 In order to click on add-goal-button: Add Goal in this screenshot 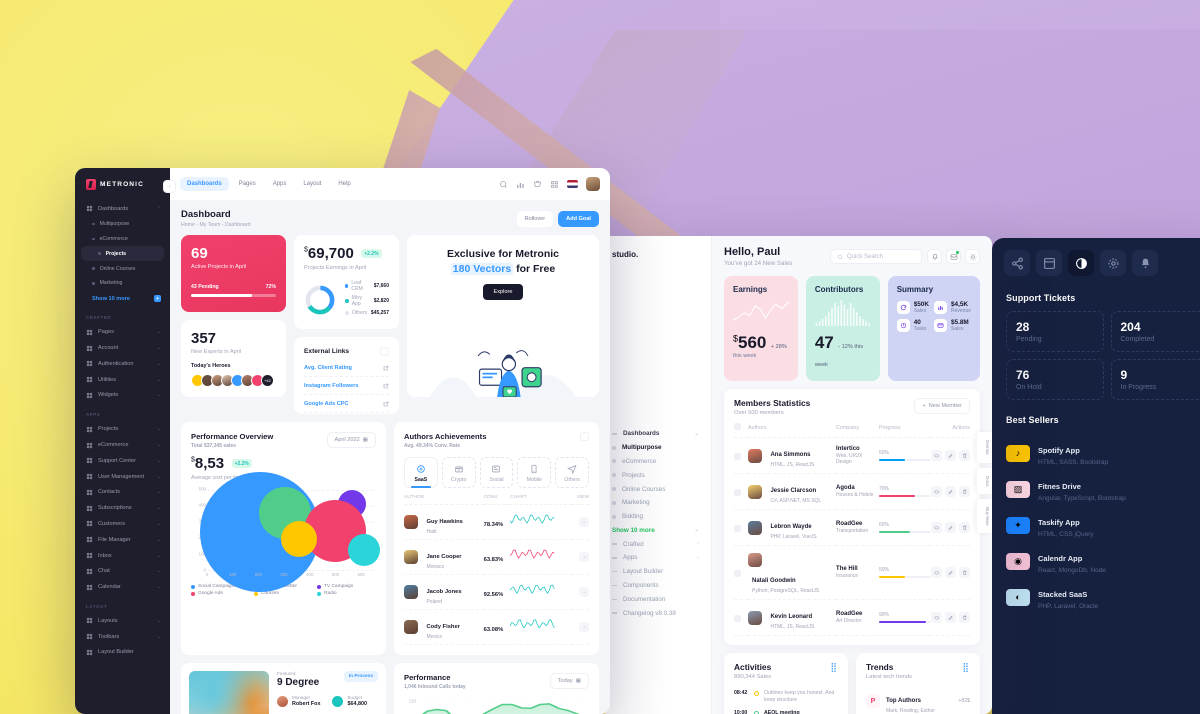, I will do `click(578, 218)`.